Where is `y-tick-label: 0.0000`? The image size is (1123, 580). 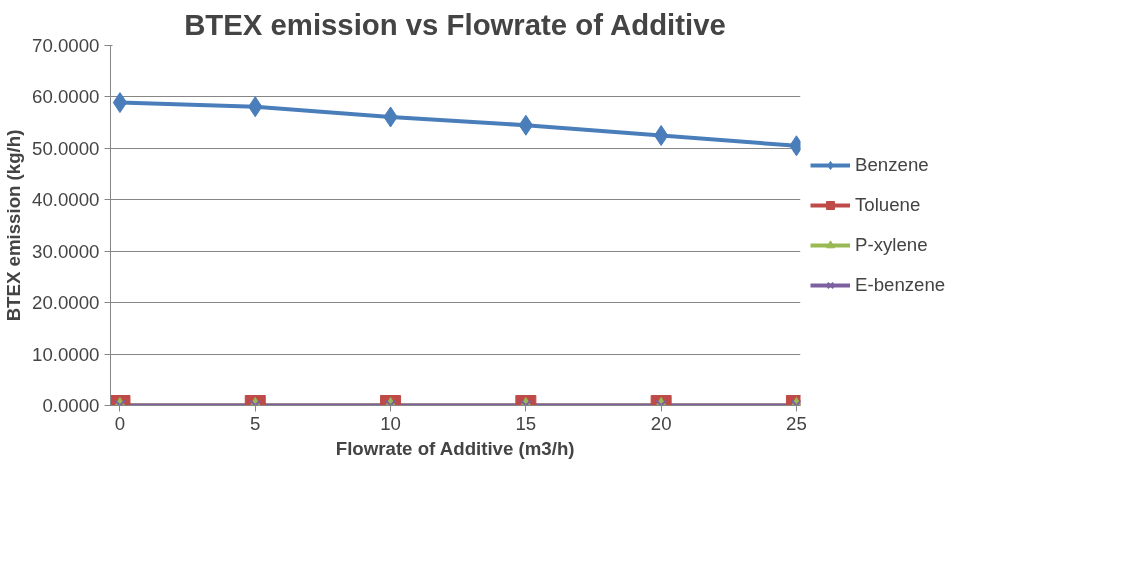
y-tick-label: 0.0000 is located at coordinates (71, 405).